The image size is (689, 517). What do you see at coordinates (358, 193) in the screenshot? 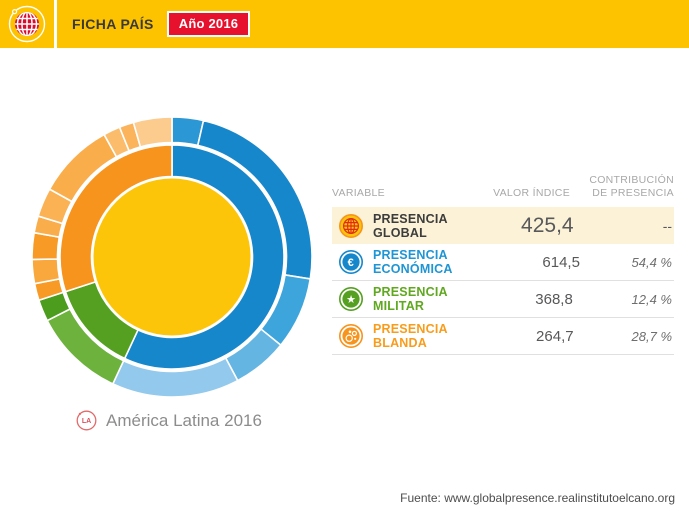
I see `column-header-variable: VARIABLE` at bounding box center [358, 193].